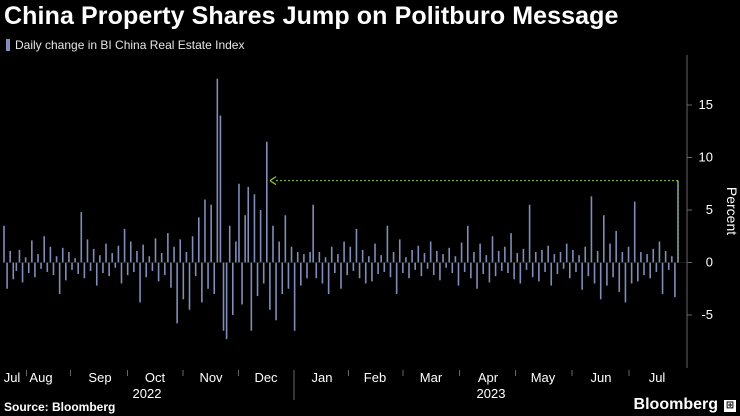 The width and height of the screenshot is (740, 416). Describe the element at coordinates (730, 406) in the screenshot. I see `brand-icon: ⊞` at that location.